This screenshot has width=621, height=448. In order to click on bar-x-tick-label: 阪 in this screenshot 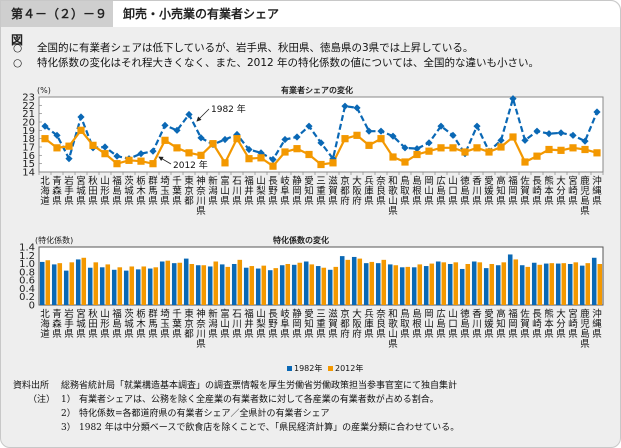, I will do `click(357, 324)`.